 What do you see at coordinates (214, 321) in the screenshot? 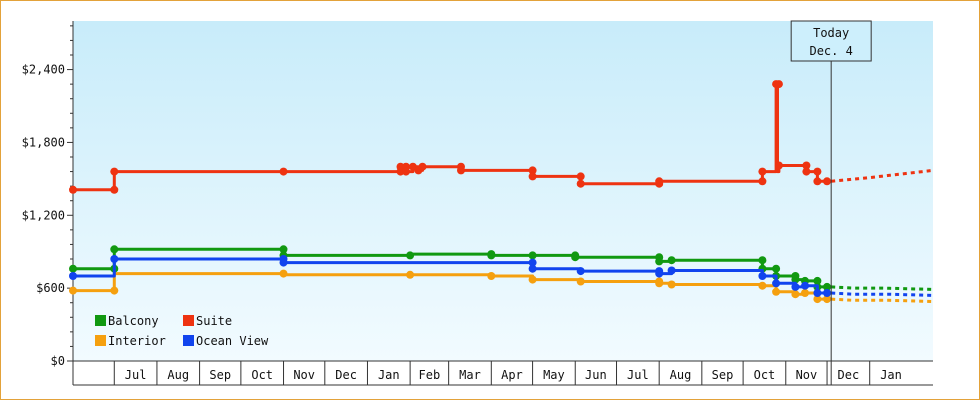
I see `legend-label: Suite` at bounding box center [214, 321].